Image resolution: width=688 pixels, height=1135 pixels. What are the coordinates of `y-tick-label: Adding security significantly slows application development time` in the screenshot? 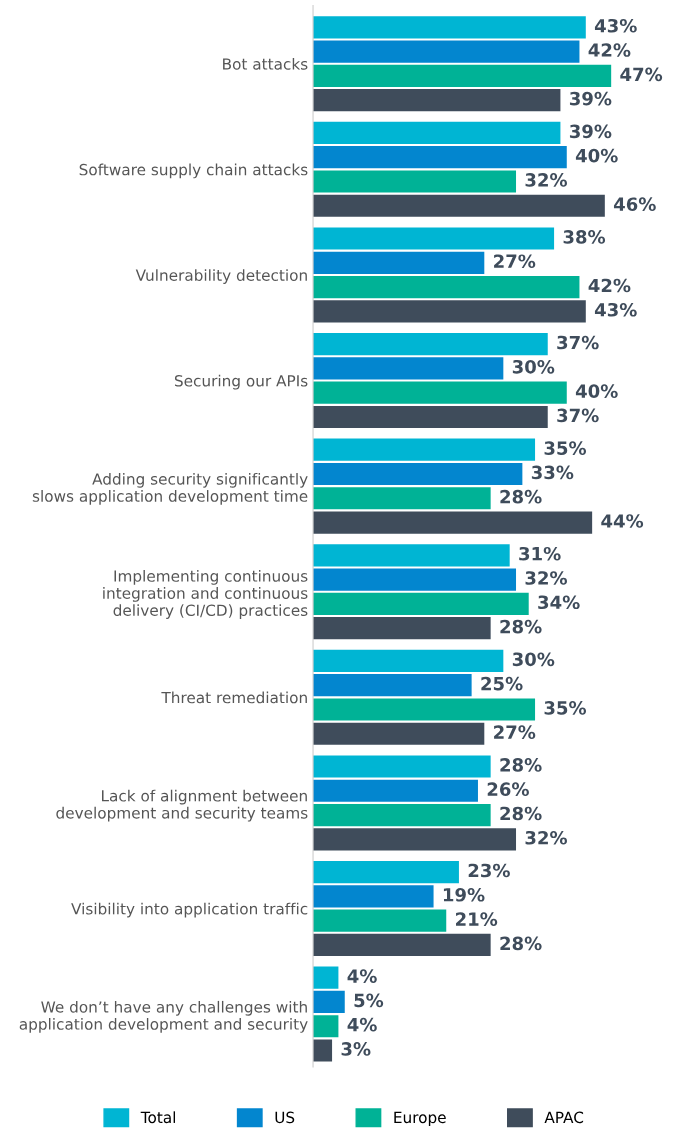 It's located at (170, 488).